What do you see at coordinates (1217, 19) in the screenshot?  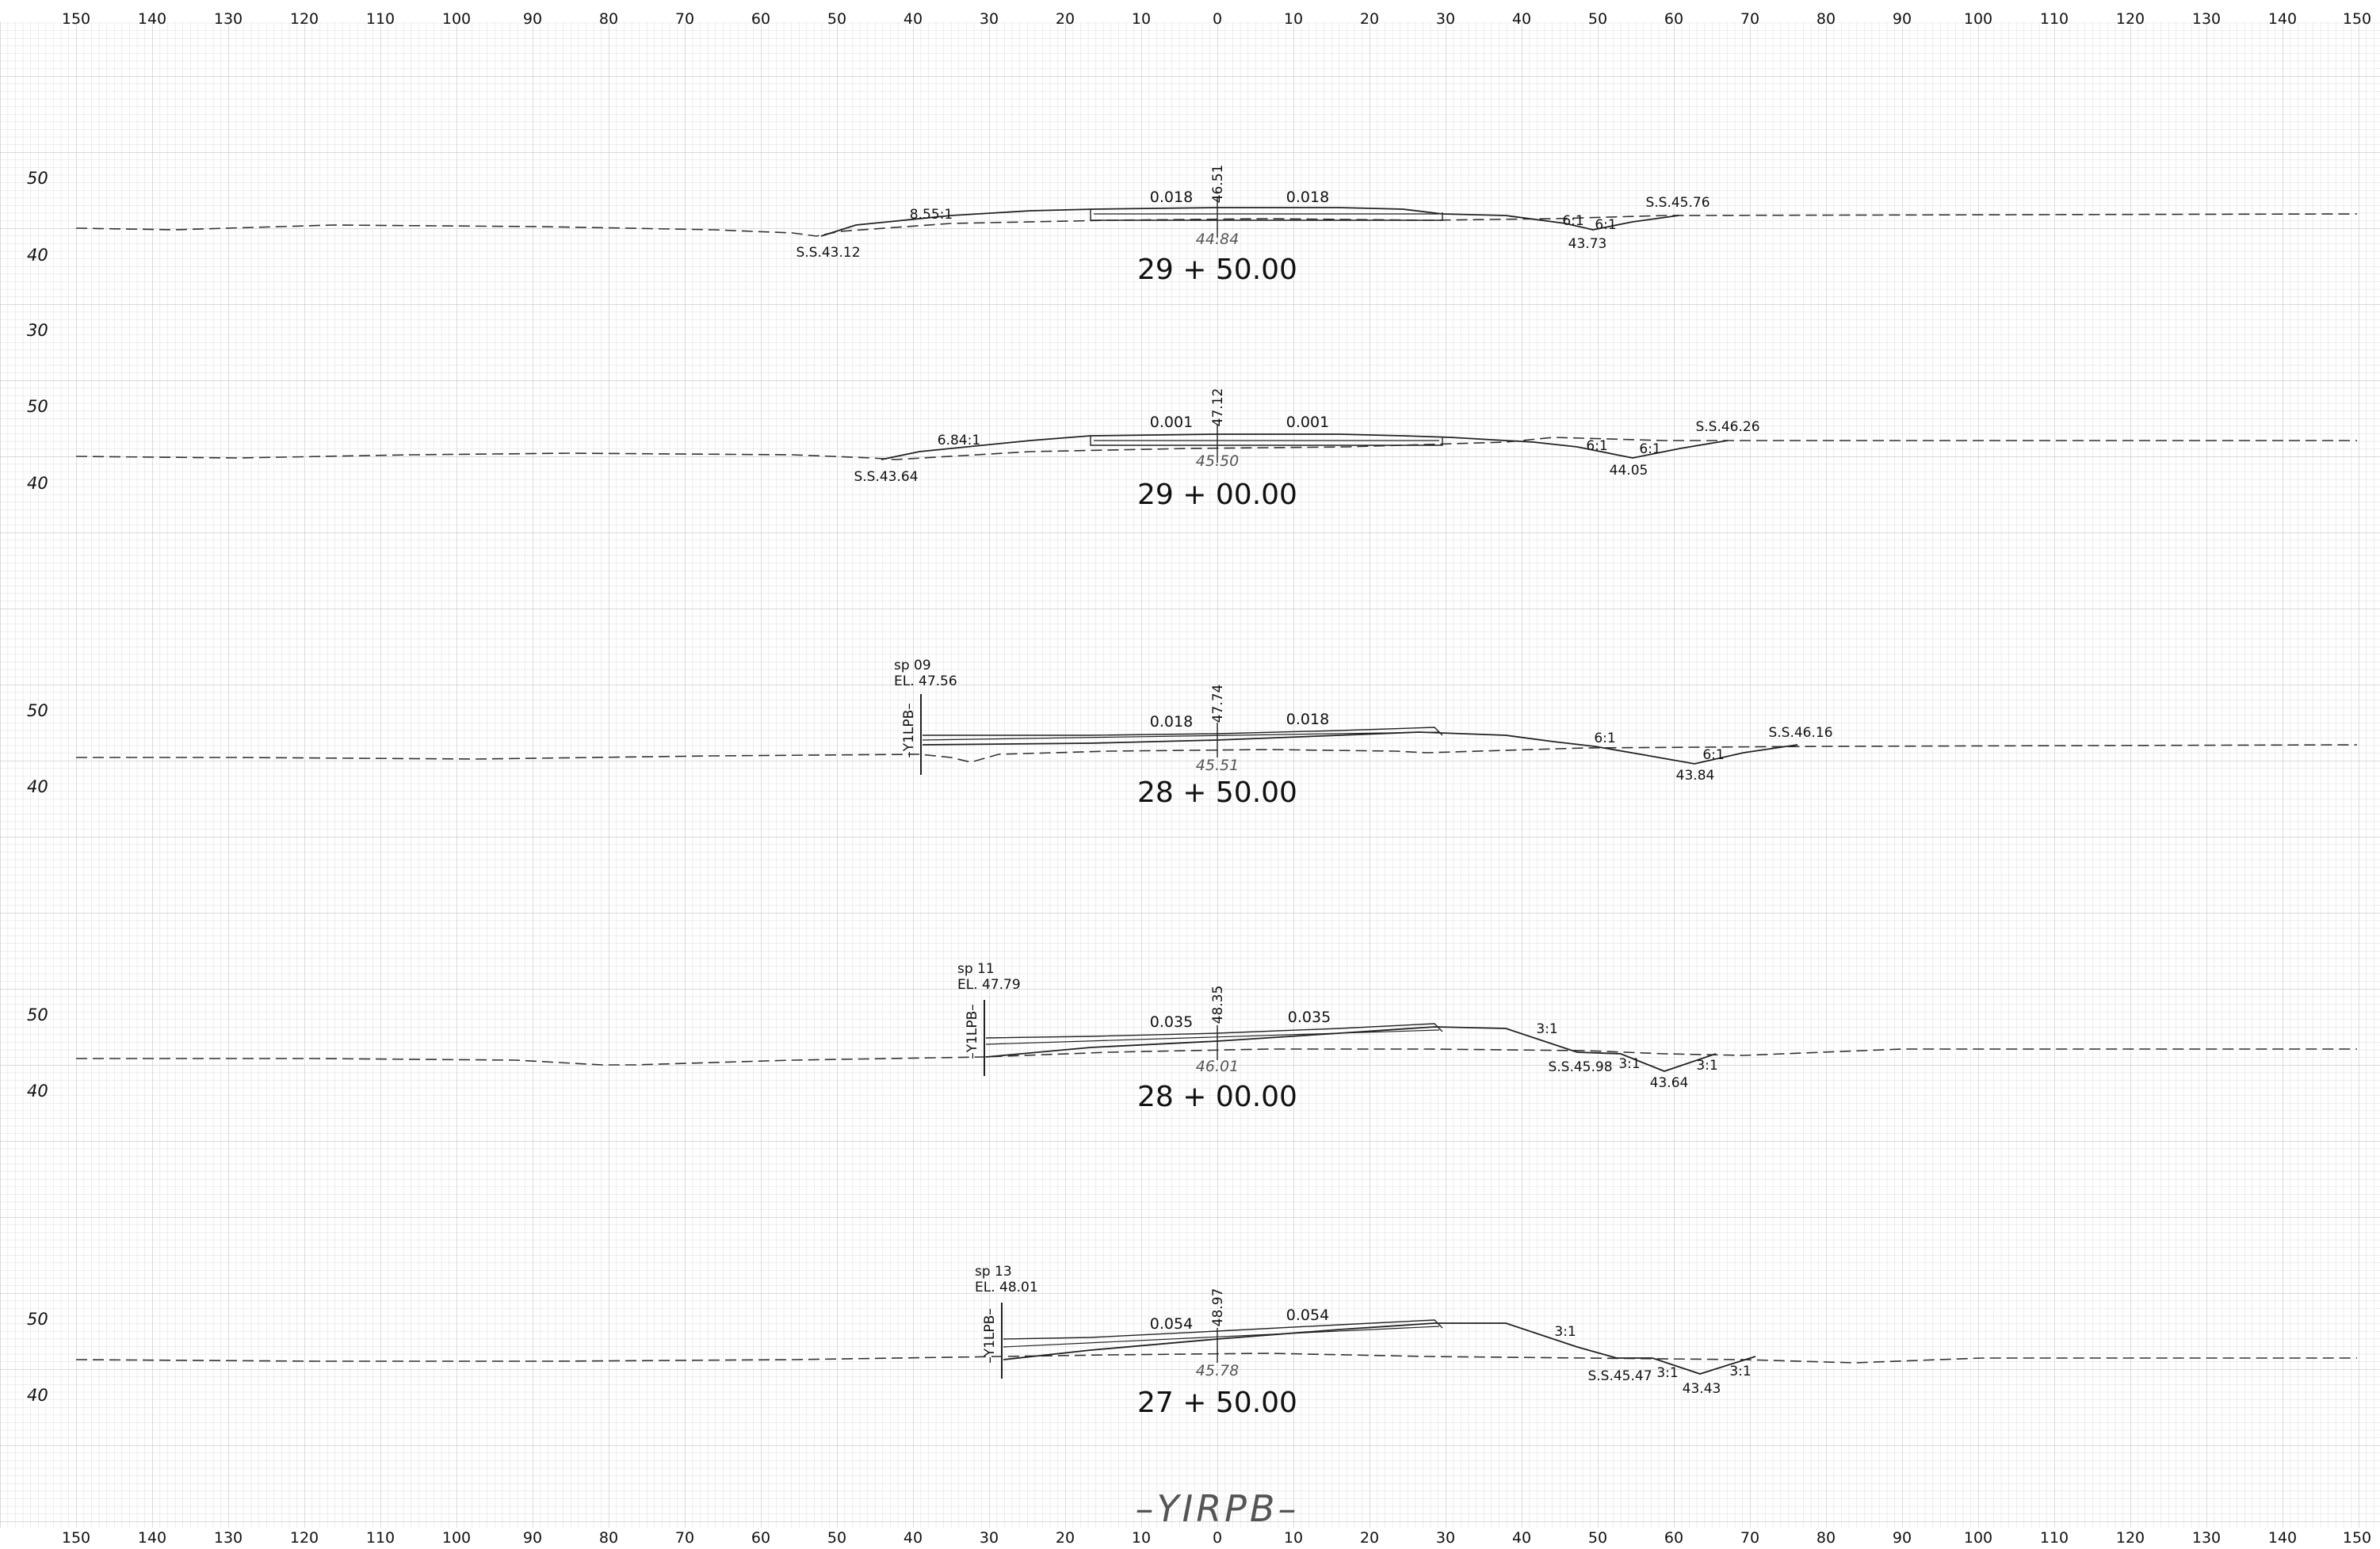 I see `axis-label: 0` at bounding box center [1217, 19].